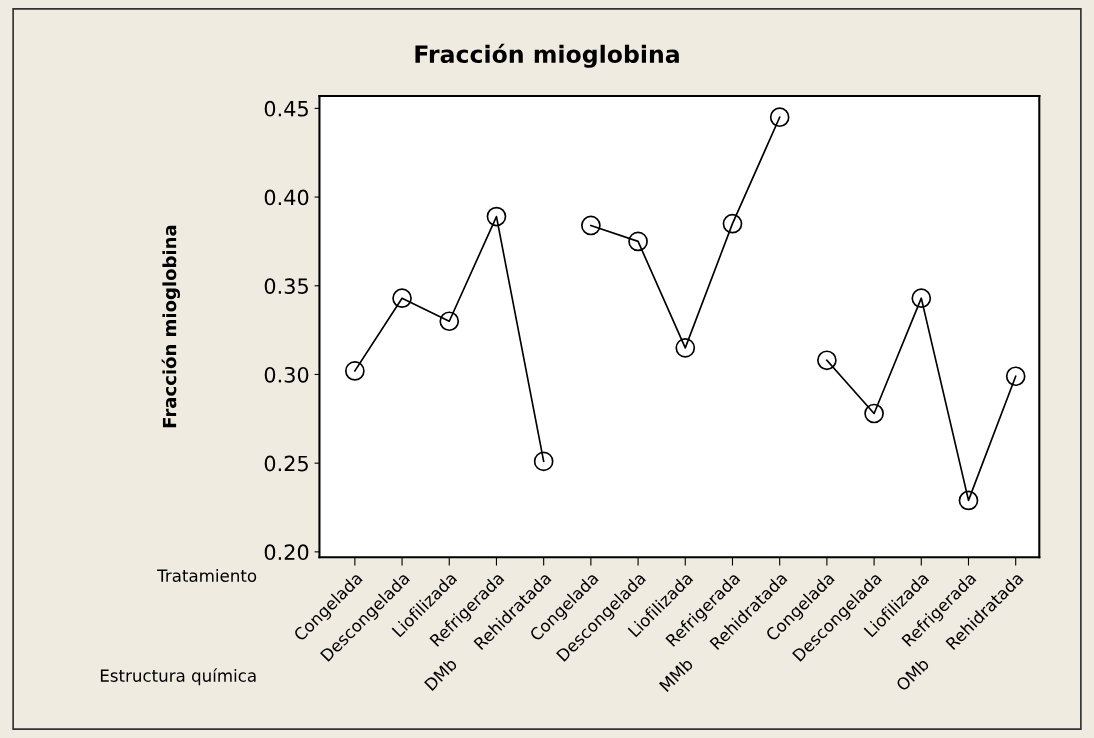 The width and height of the screenshot is (1094, 738). What do you see at coordinates (171, 326) in the screenshot?
I see `y-axis-title: Fracción mioglobina` at bounding box center [171, 326].